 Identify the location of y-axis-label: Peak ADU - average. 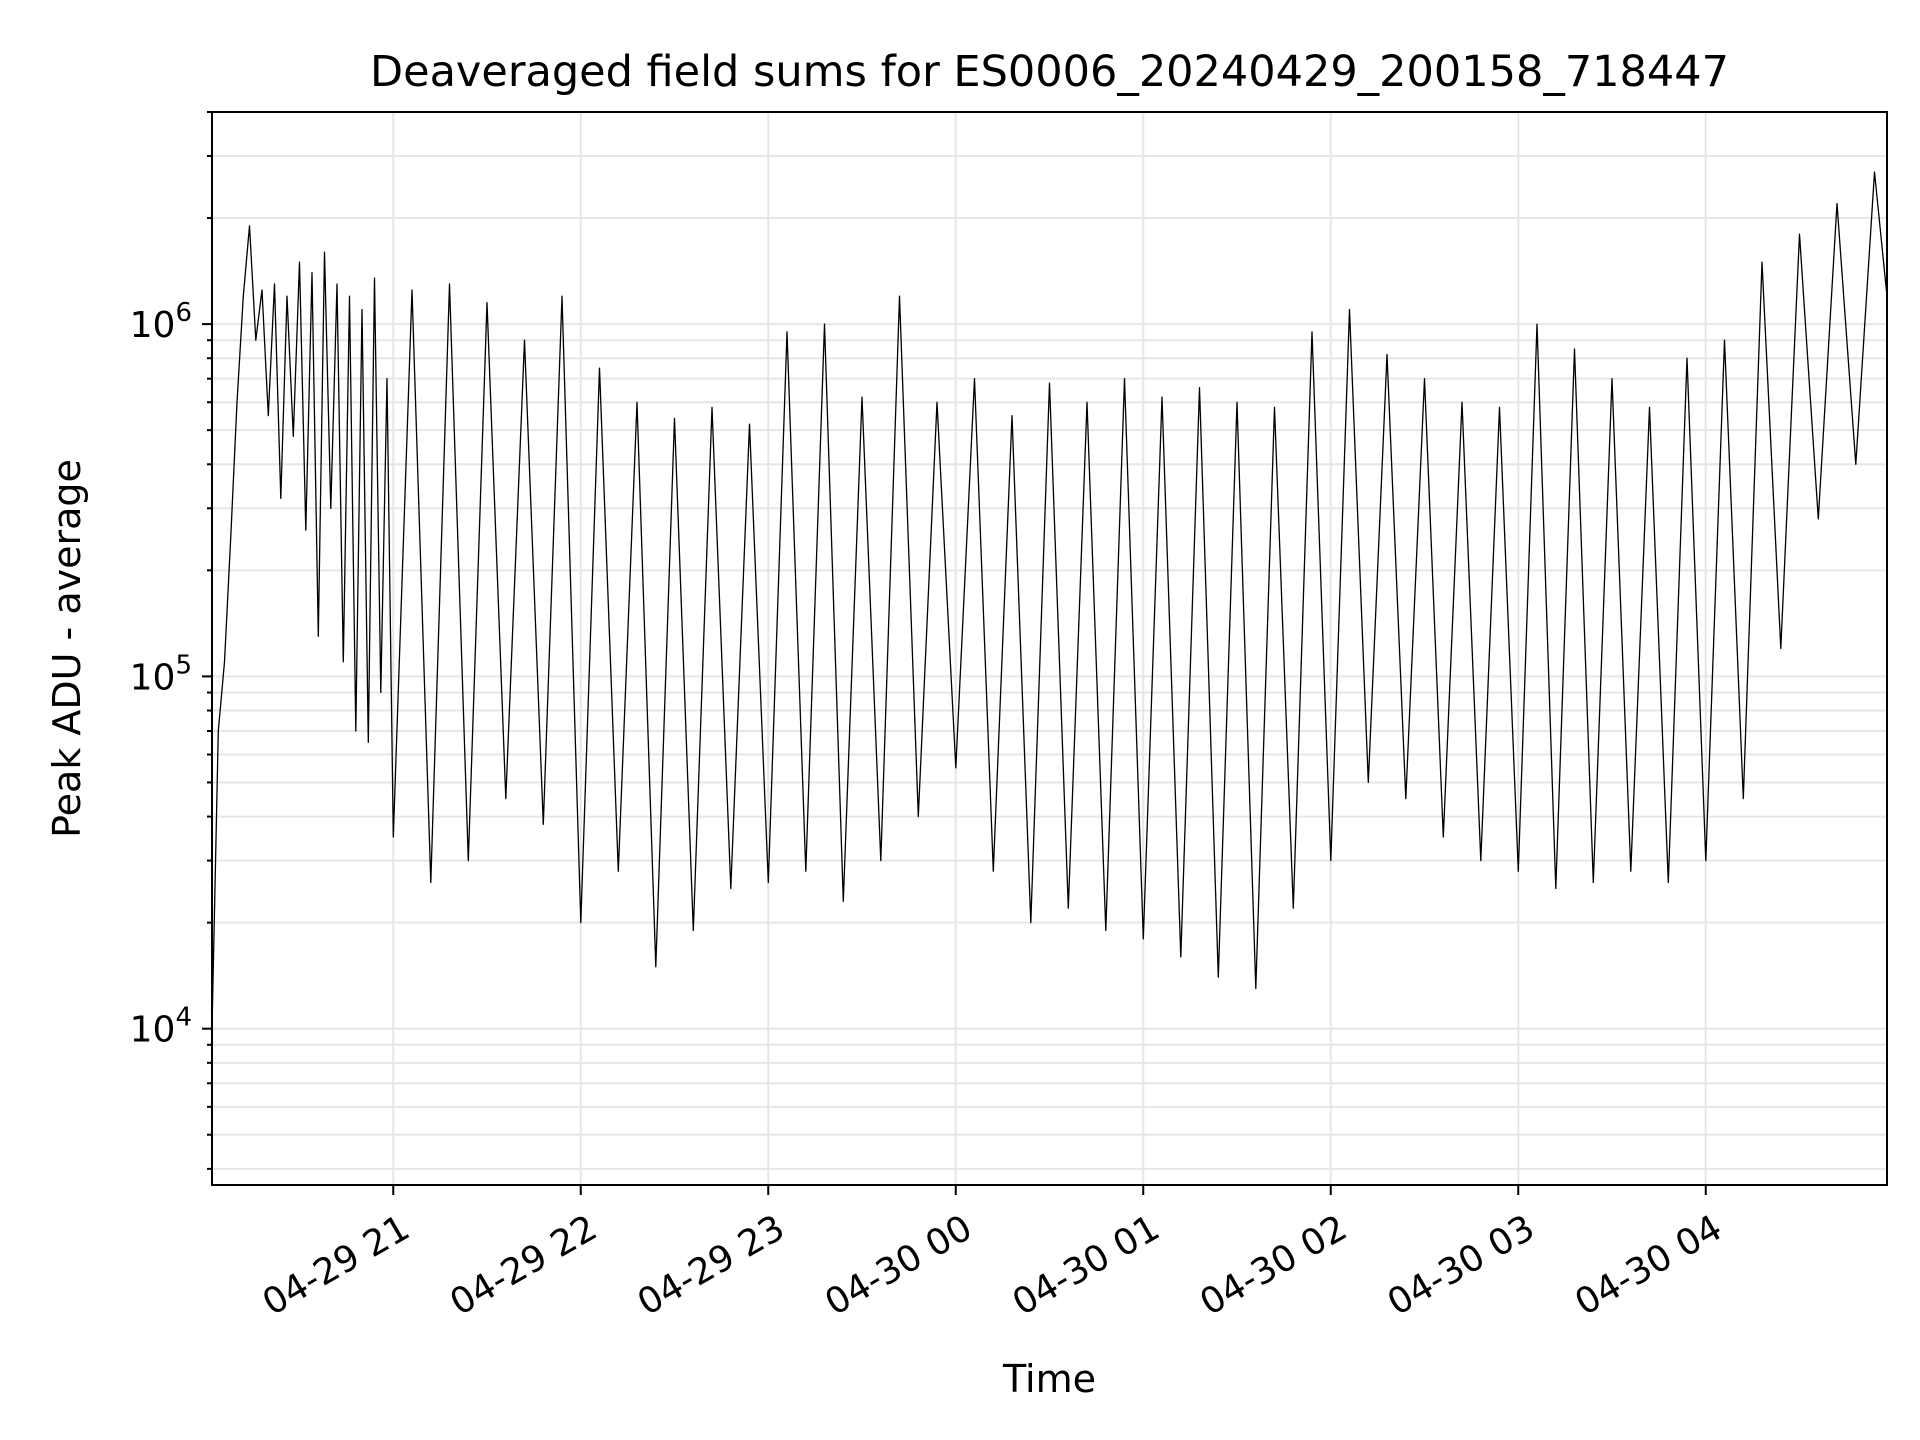
(67, 648).